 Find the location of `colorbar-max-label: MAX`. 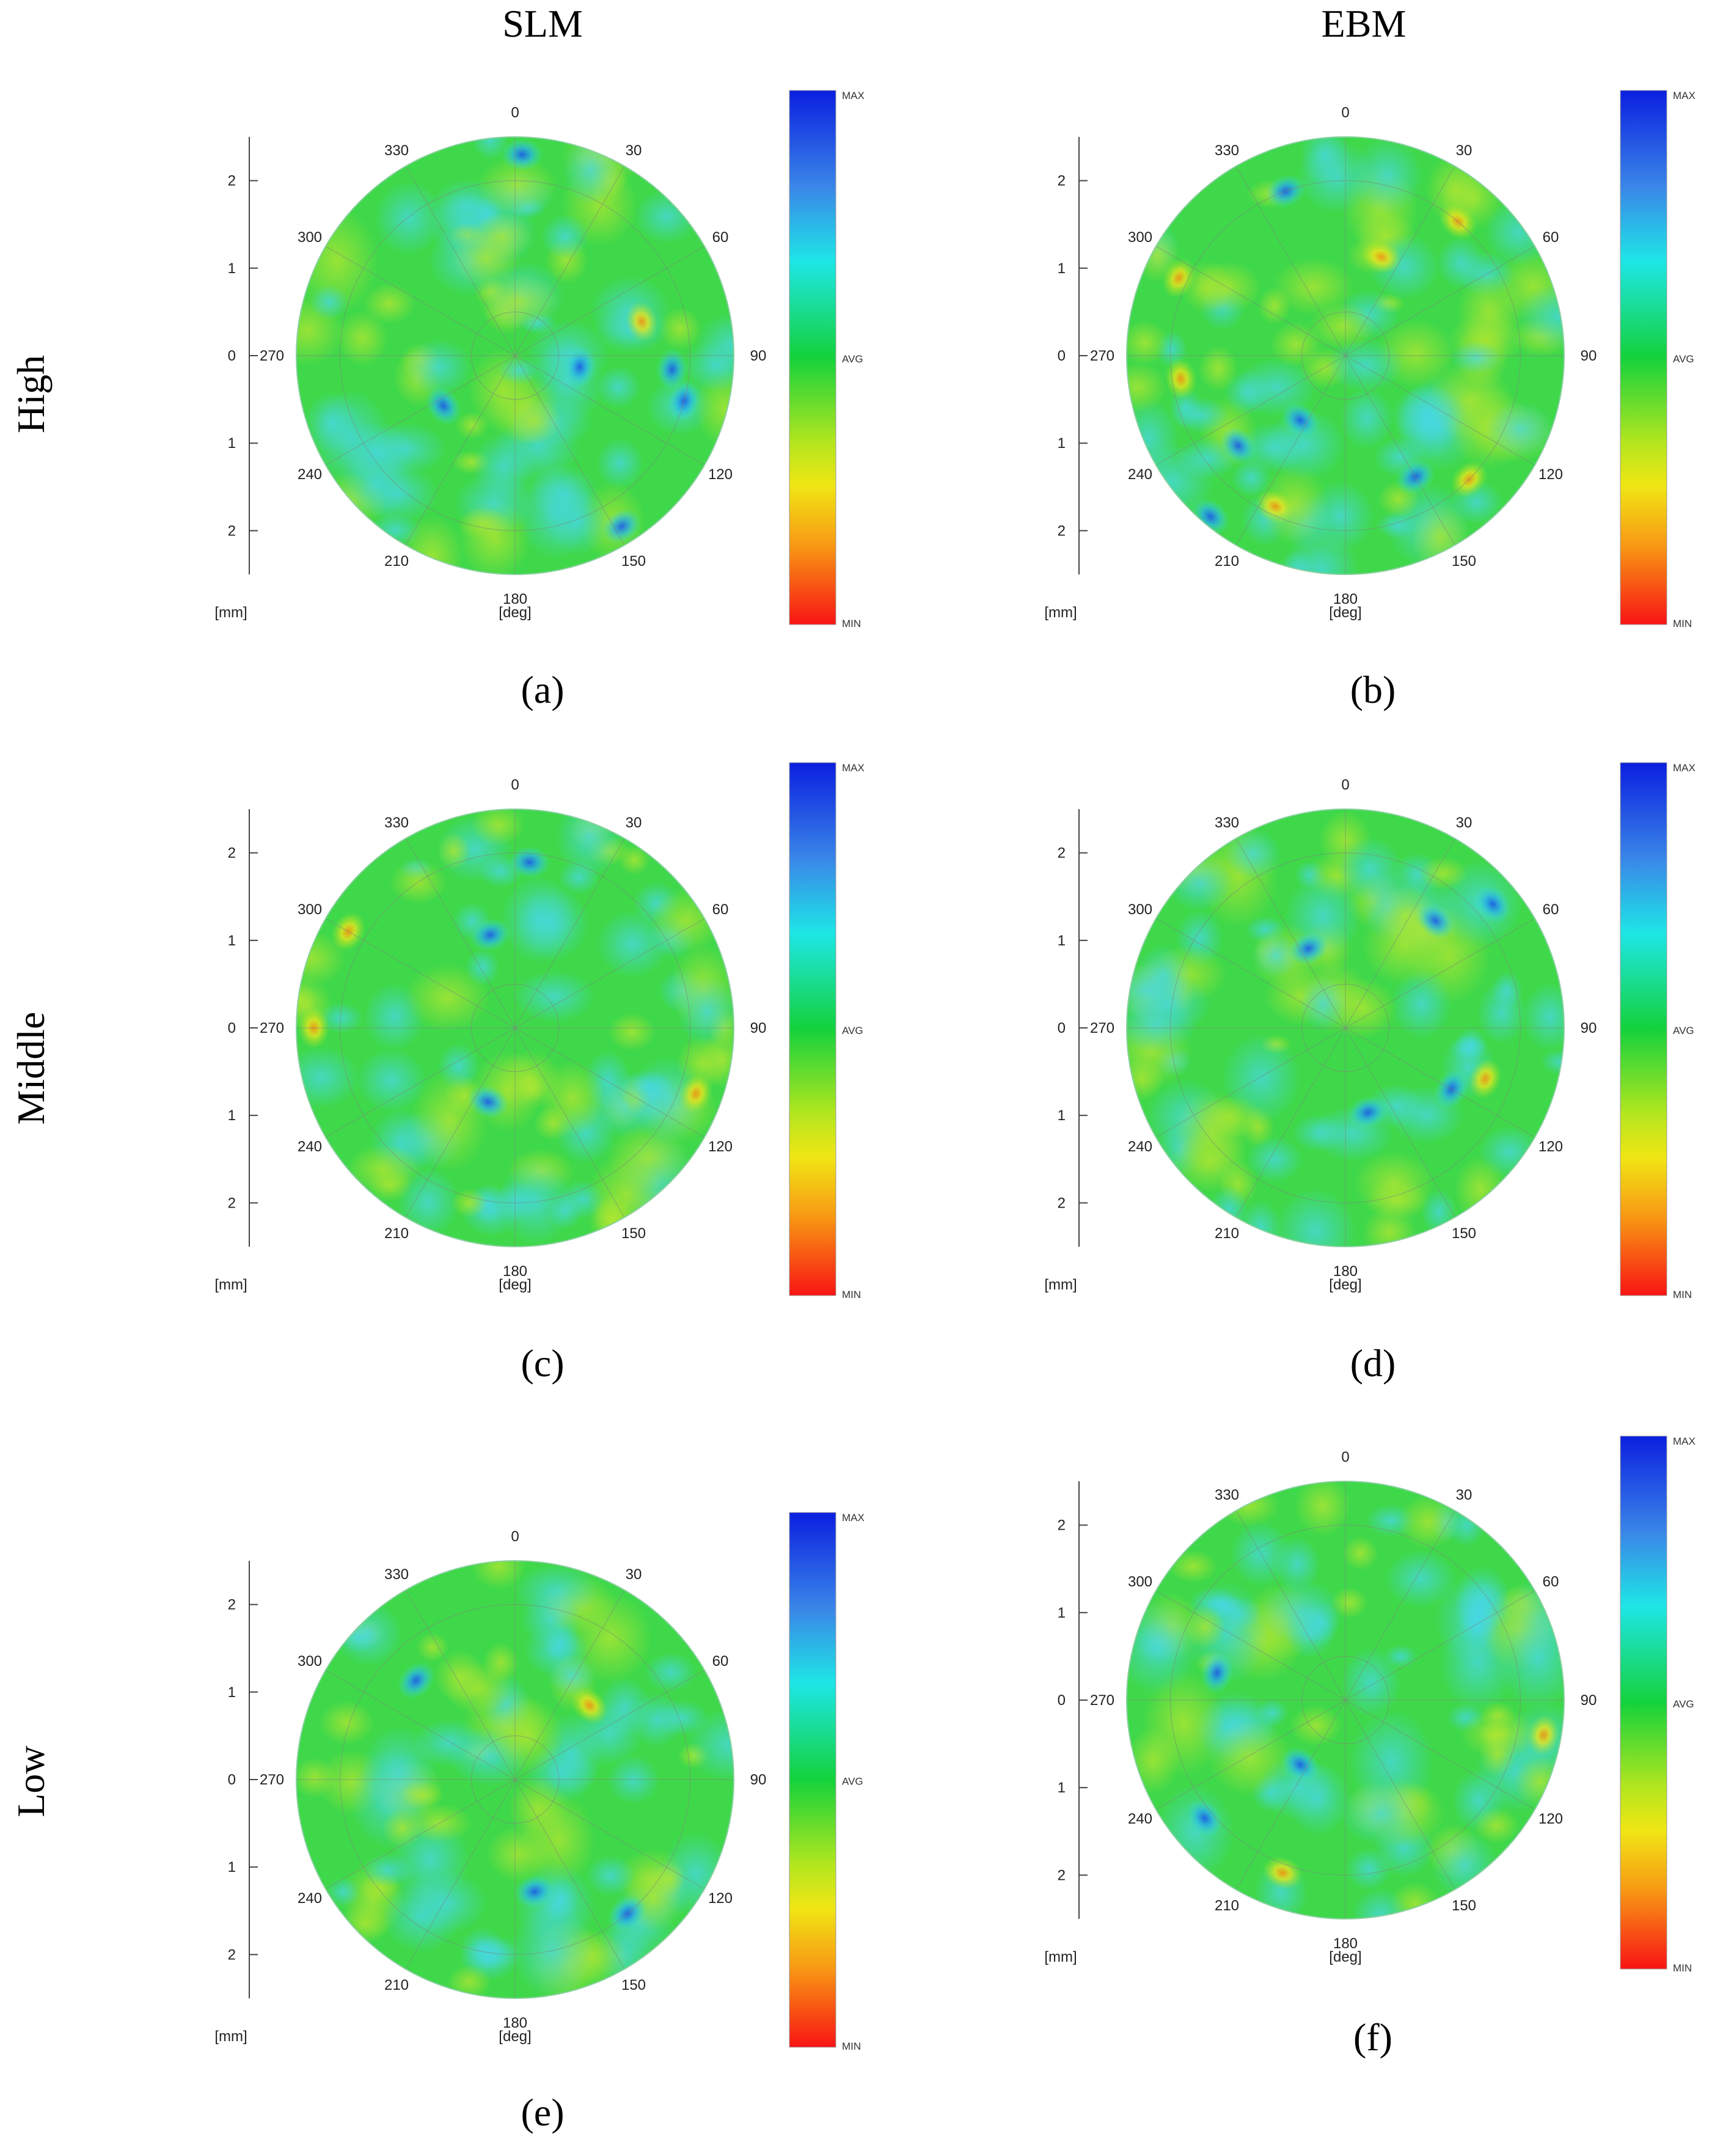

colorbar-max-label: MAX is located at coordinates (1684, 768).